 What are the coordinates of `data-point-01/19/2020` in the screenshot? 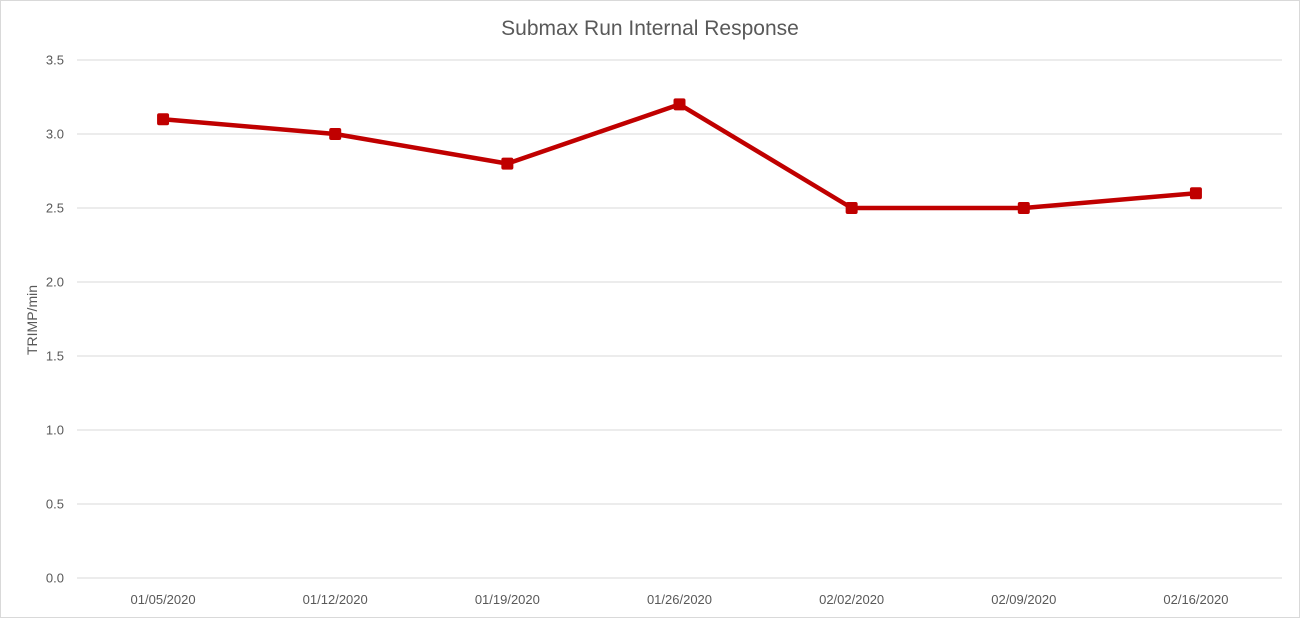 It's located at (507, 163).